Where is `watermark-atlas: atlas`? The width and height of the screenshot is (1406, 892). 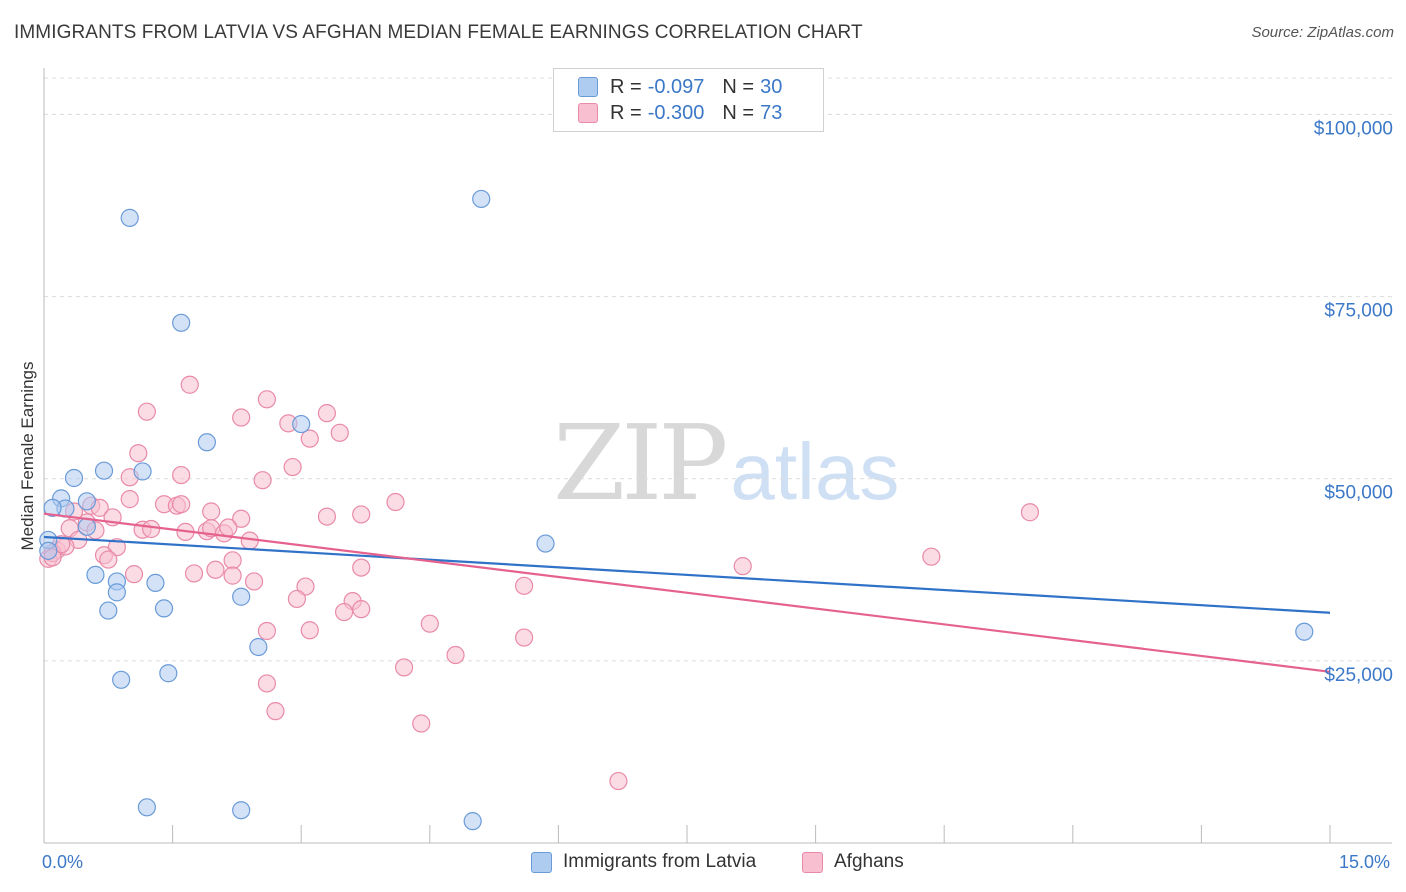
watermark-atlas: atlas is located at coordinates (815, 471).